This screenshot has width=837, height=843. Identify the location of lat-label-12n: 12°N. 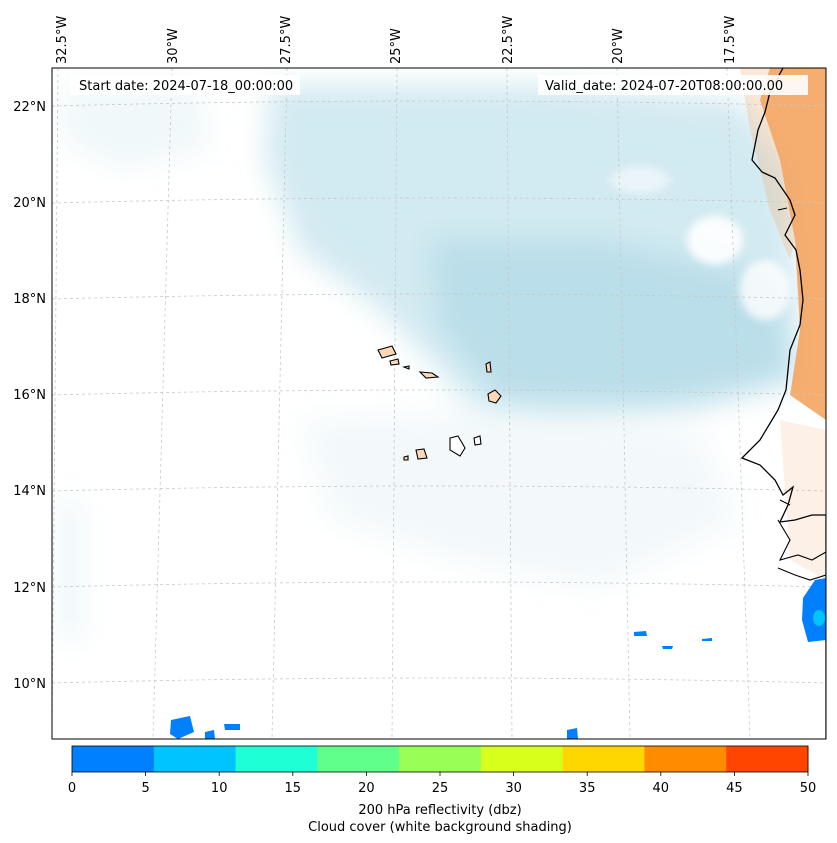
(29, 588).